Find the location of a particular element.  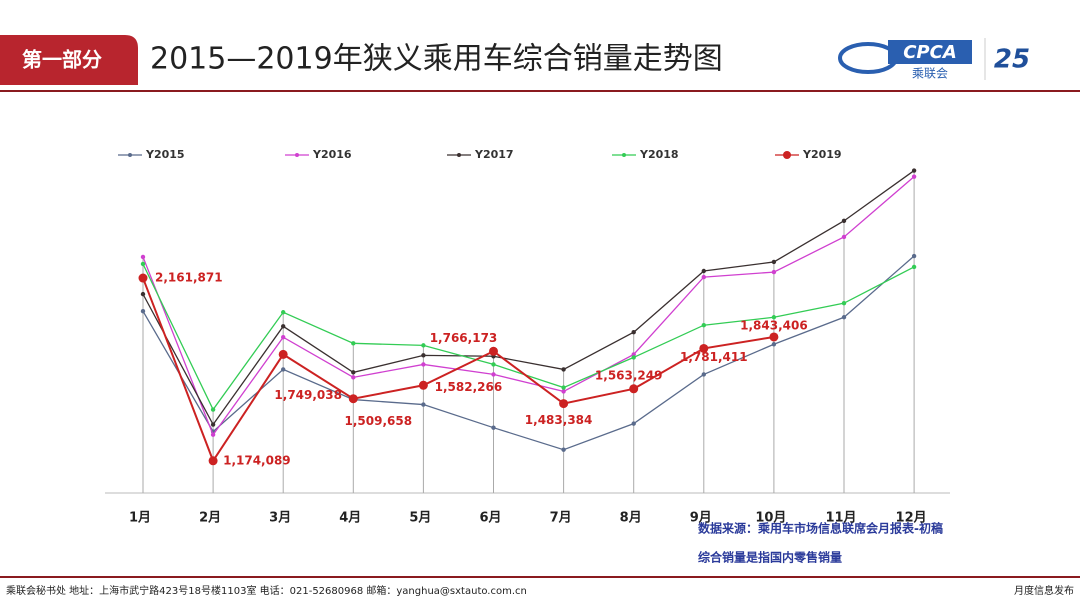

data-label: 1,781,411 is located at coordinates (714, 357).